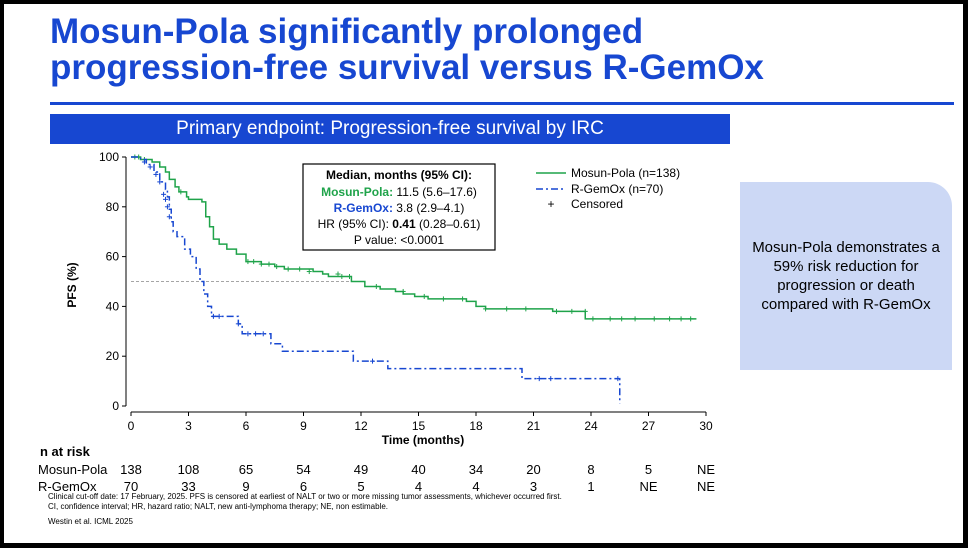 Image resolution: width=968 pixels, height=548 pixels. Describe the element at coordinates (617, 189) in the screenshot. I see `legend-rgemox-label: R-GemOx (n=70)` at that location.